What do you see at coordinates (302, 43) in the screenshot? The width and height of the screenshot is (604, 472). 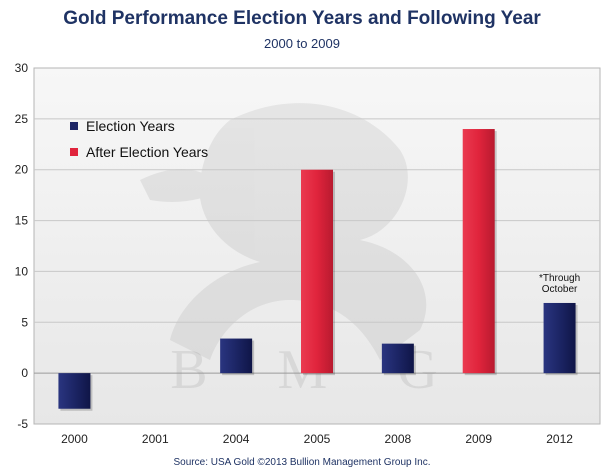 I see `chart-subtitle: 2000 to 2009` at bounding box center [302, 43].